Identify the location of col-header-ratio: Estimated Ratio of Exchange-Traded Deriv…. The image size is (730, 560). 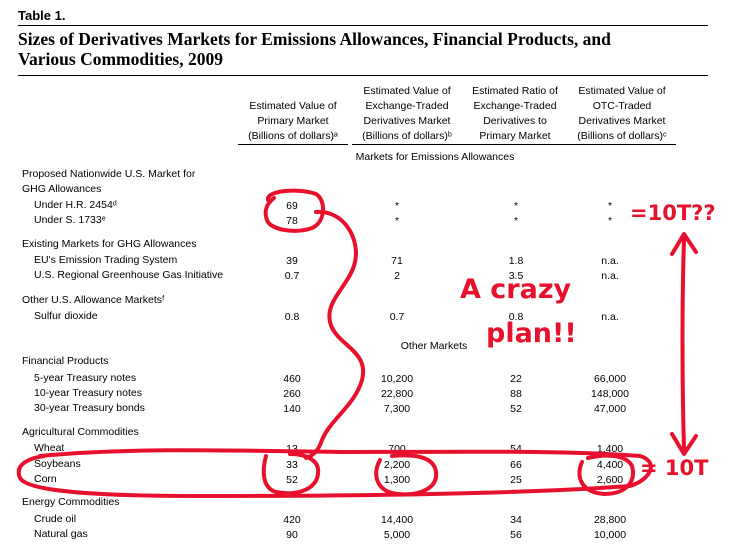
(515, 114).